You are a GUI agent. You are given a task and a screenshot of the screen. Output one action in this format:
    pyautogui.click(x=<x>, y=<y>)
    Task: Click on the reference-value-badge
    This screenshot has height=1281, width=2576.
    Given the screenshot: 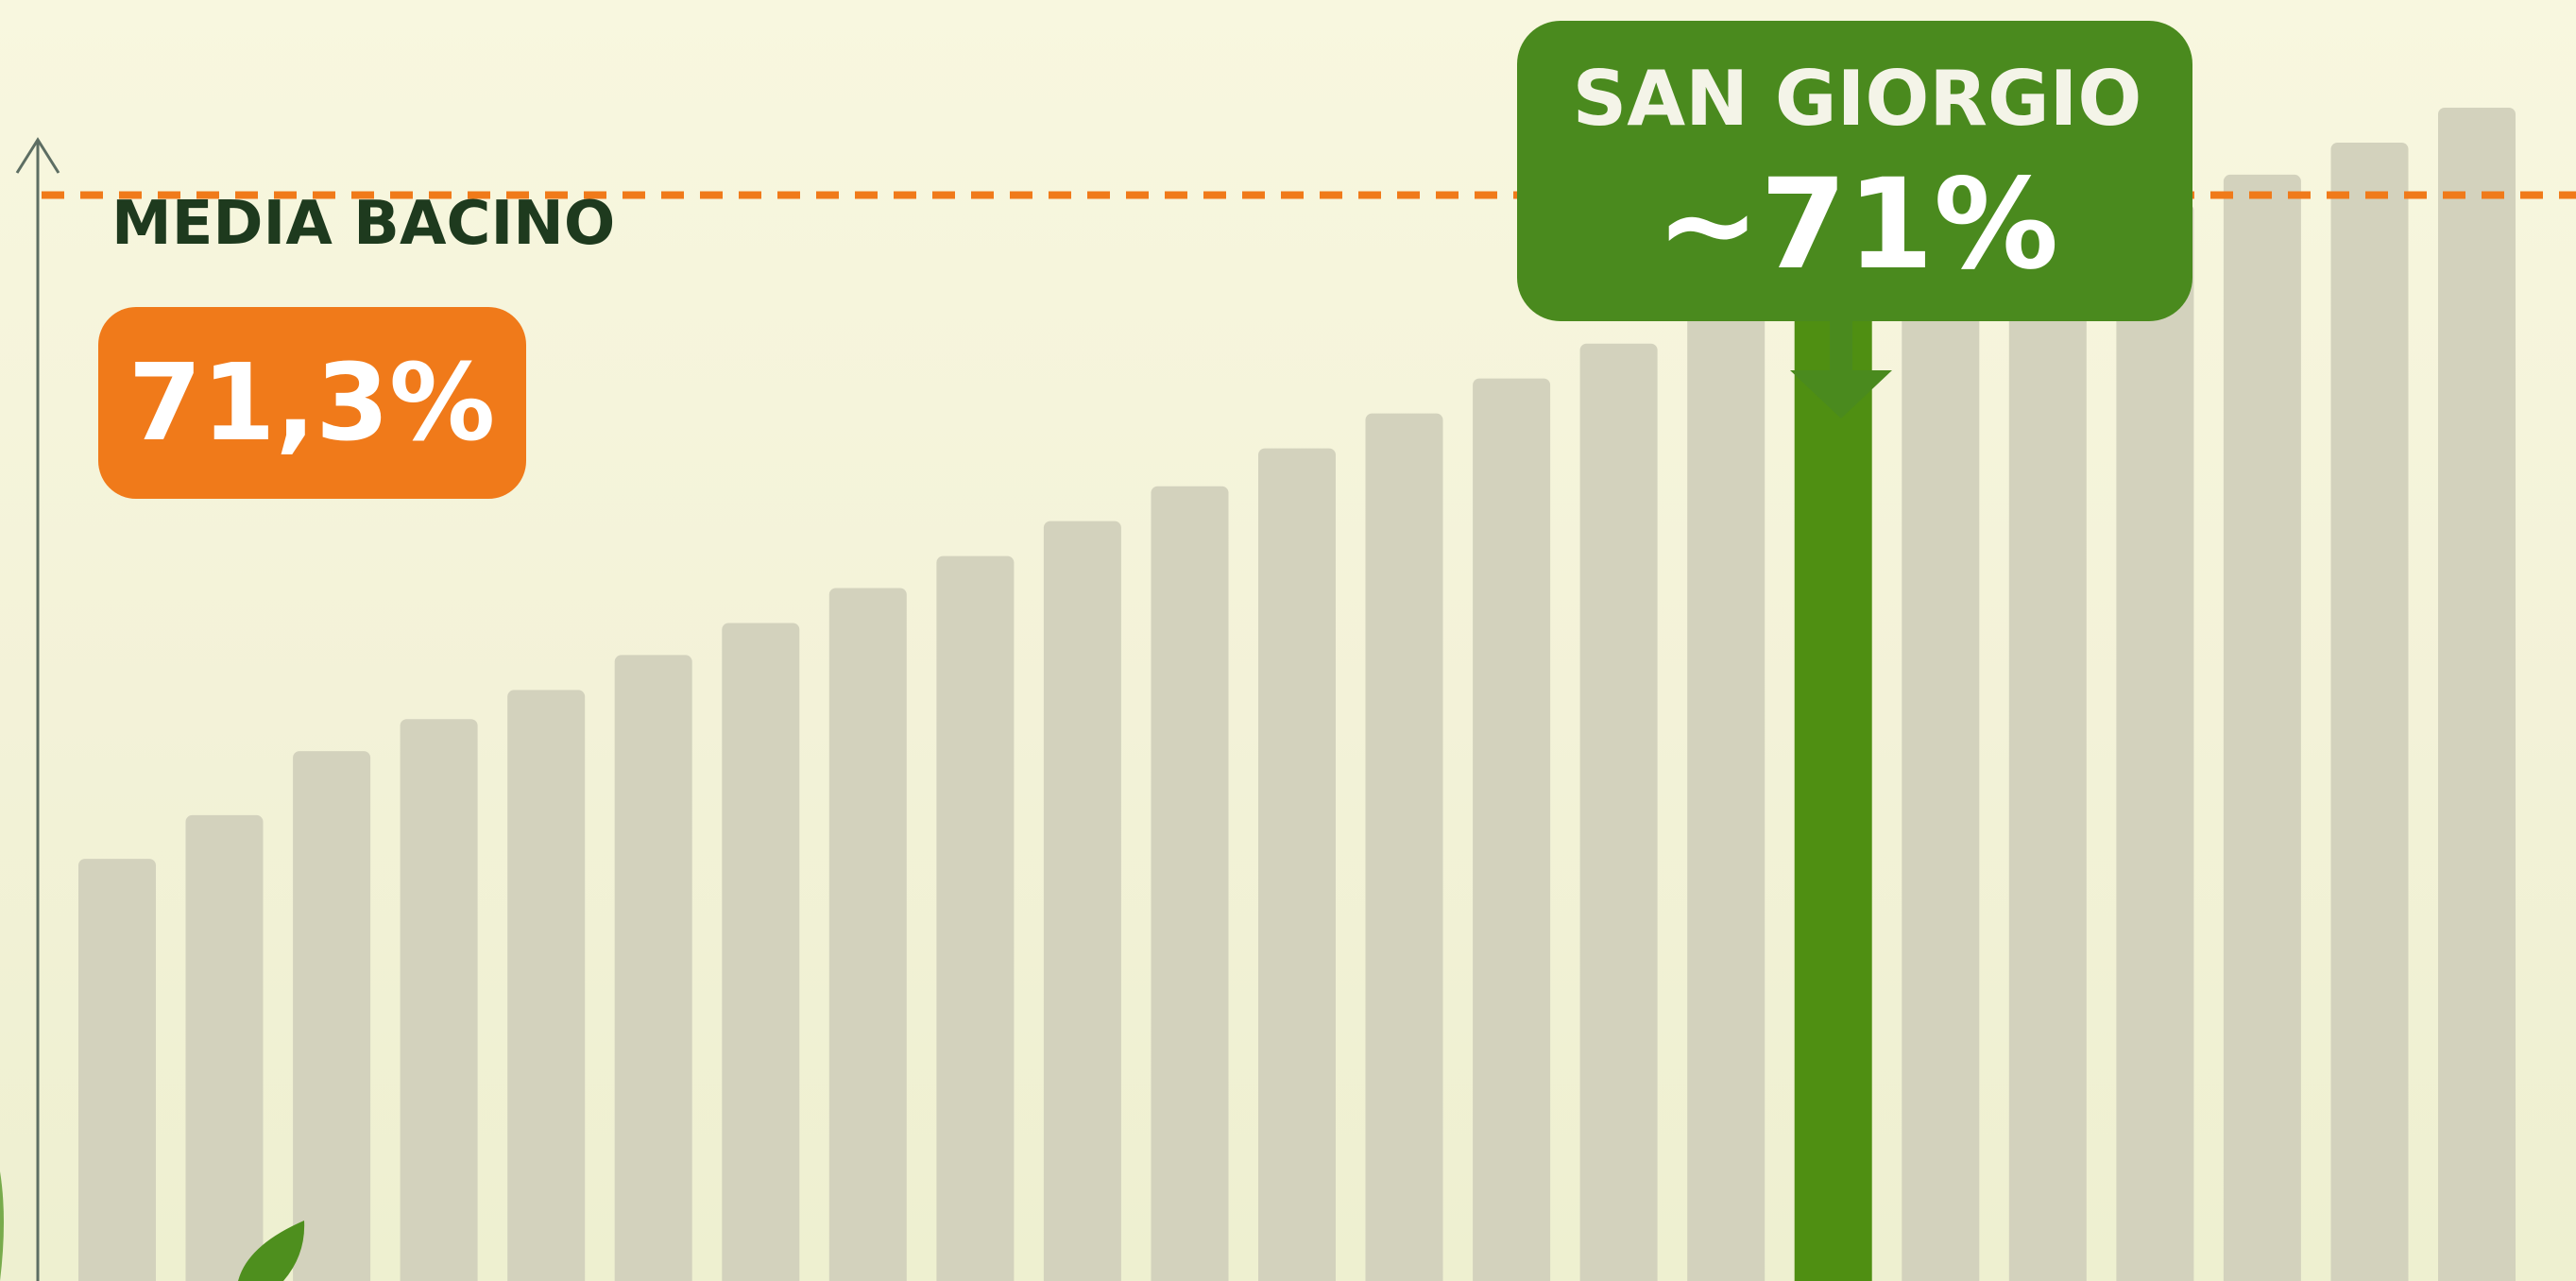 What is the action you would take?
    pyautogui.click(x=312, y=403)
    